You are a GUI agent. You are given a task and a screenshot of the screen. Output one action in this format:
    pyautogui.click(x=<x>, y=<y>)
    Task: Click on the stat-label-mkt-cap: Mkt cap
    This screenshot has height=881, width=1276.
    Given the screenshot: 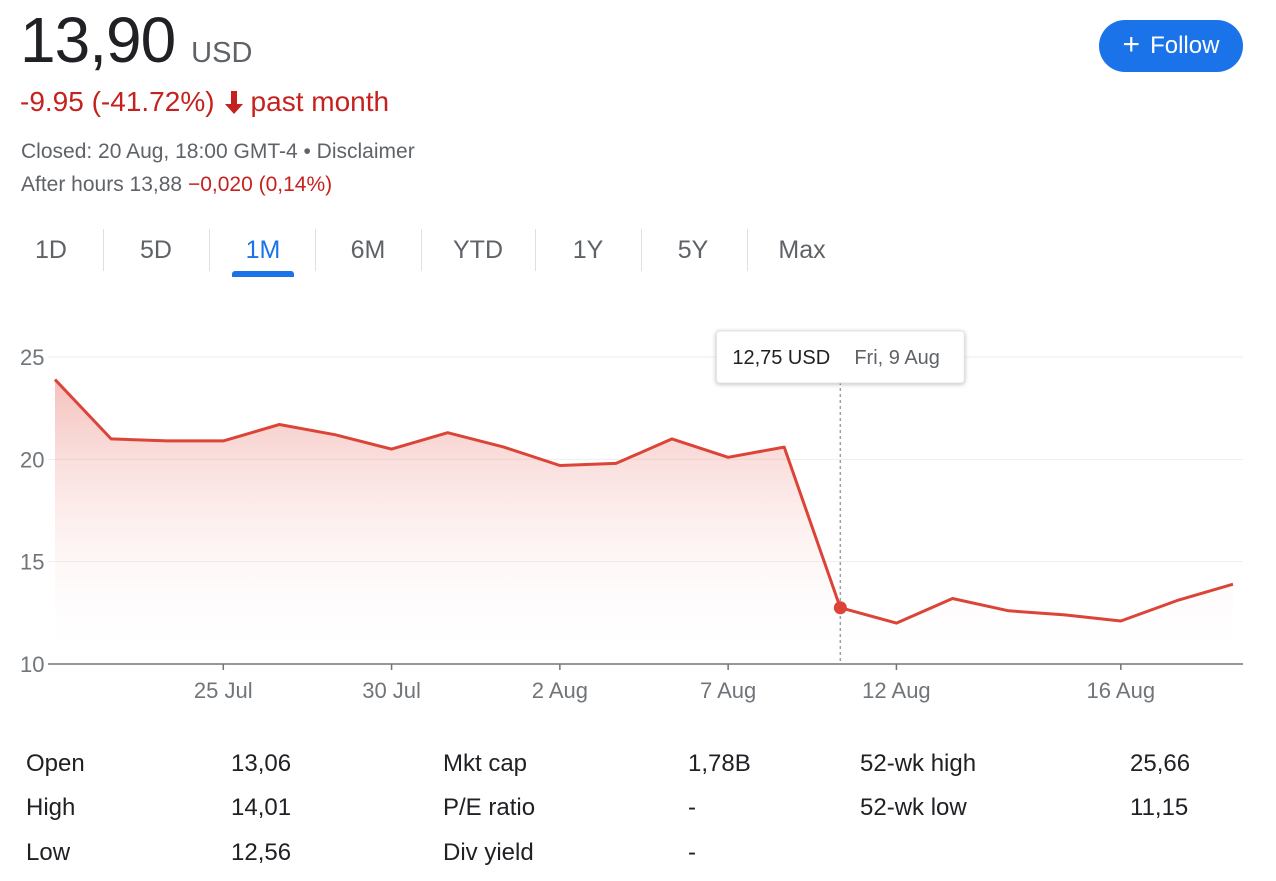 What is the action you would take?
    pyautogui.click(x=485, y=763)
    